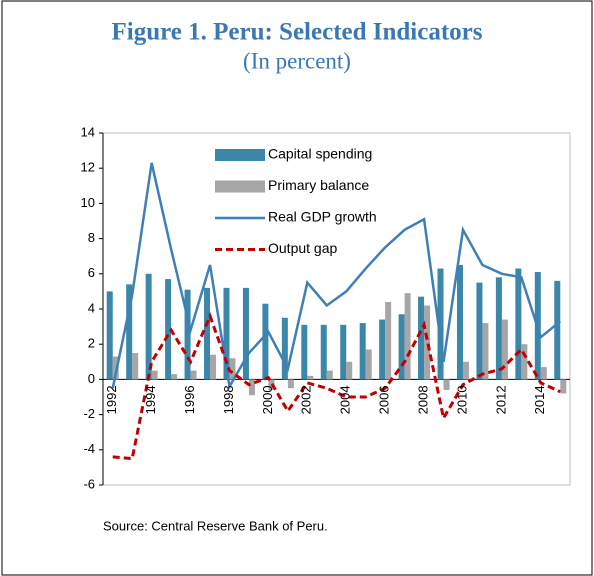 This screenshot has width=594, height=576. I want to click on y-tick-label: 14, so click(88, 131).